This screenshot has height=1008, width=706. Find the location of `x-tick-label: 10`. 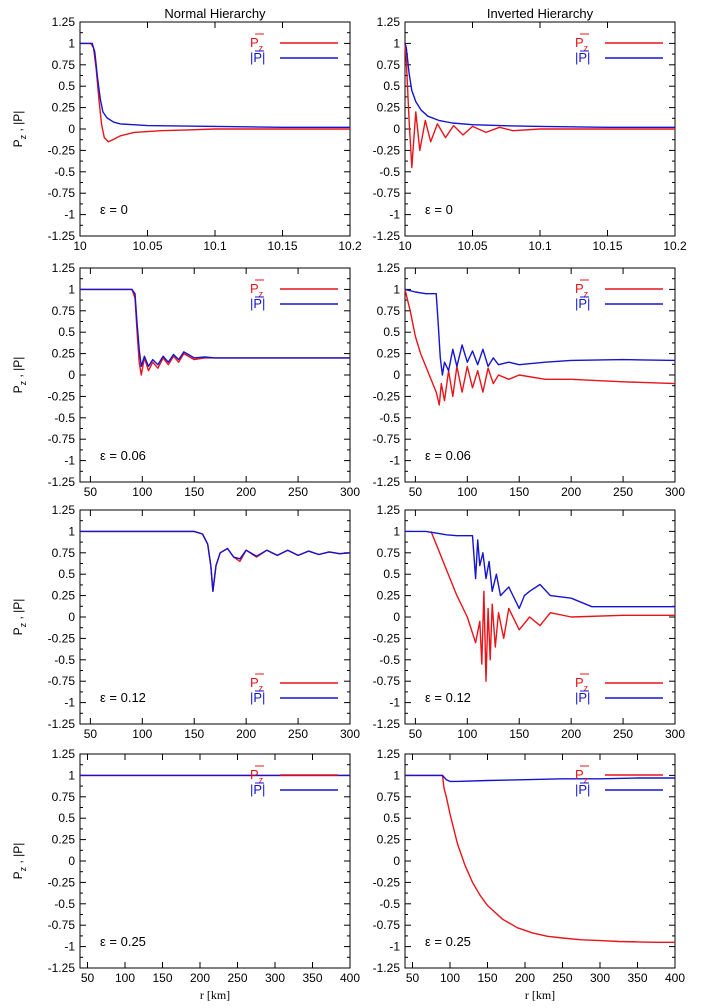

x-tick-label: 10 is located at coordinates (405, 246).